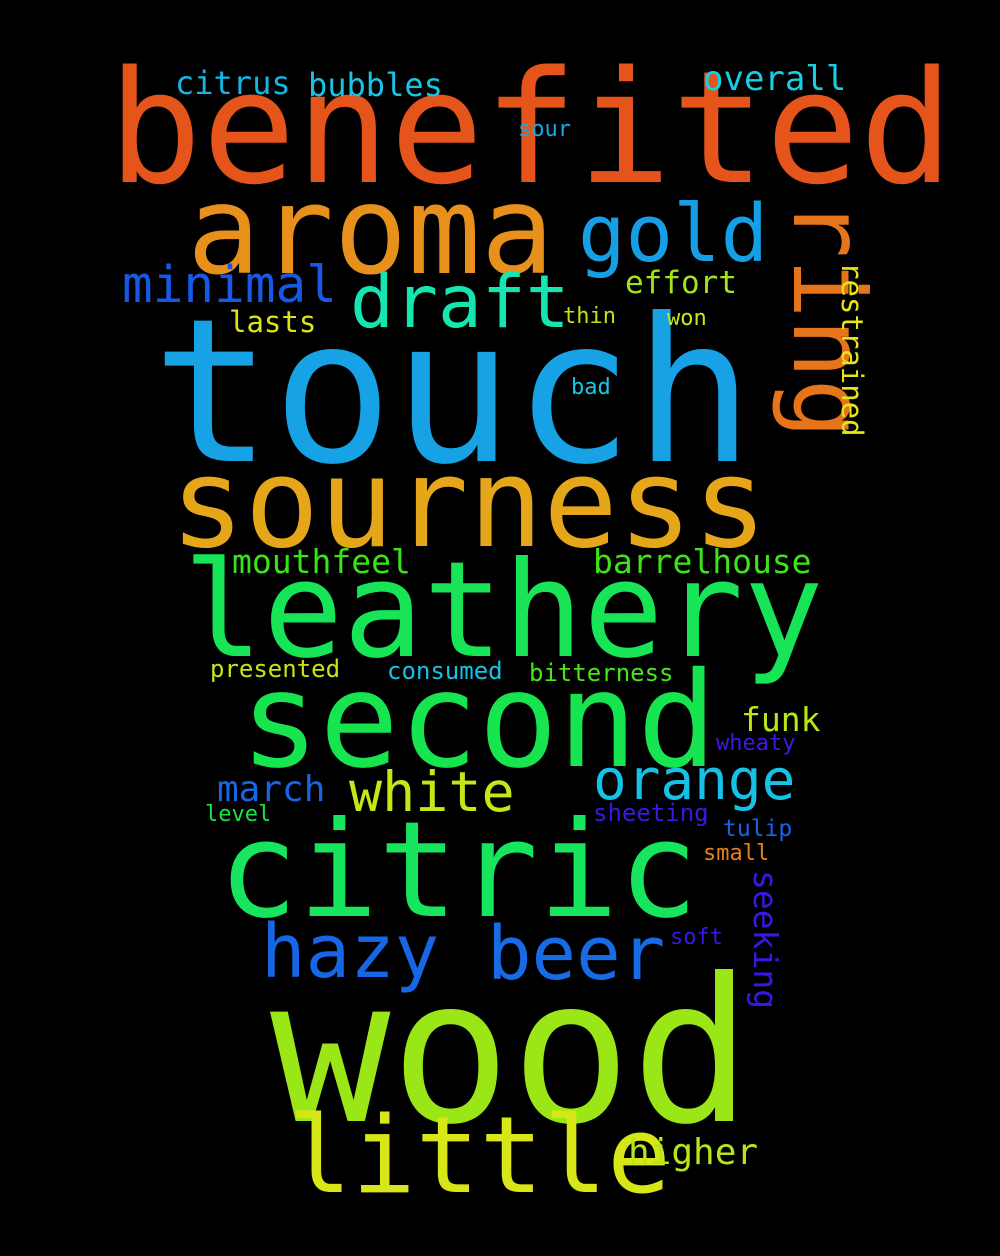 Image resolution: width=1000 pixels, height=1256 pixels. I want to click on word-consumed: consumed, so click(445, 671).